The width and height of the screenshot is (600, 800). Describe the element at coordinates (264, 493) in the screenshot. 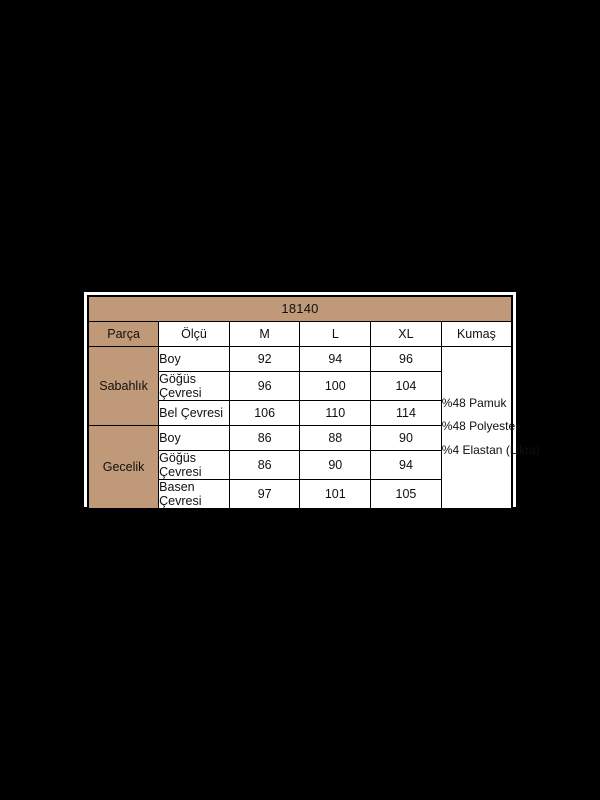

I see `value-m: 97` at that location.